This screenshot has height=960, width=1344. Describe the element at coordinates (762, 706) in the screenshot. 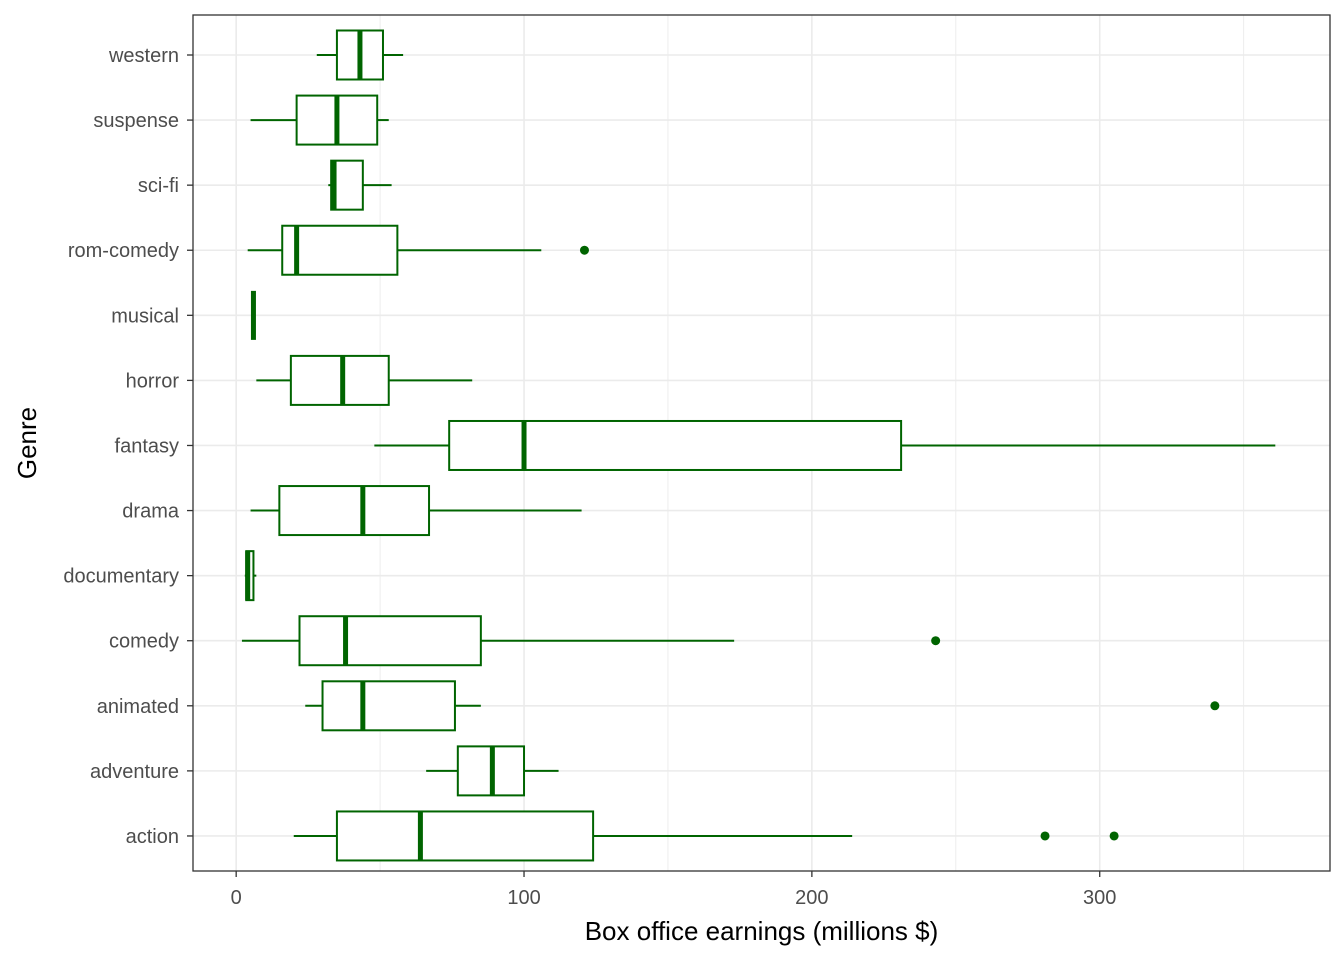

I see `box-animated` at that location.